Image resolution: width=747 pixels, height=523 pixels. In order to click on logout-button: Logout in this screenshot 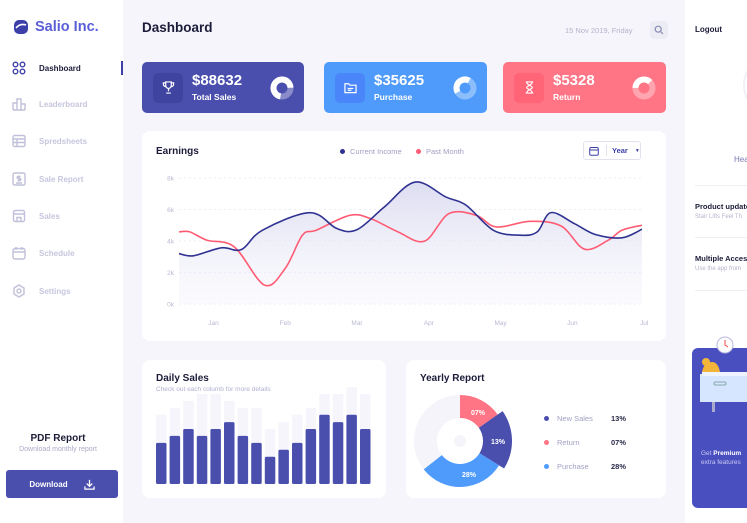, I will do `click(709, 29)`.